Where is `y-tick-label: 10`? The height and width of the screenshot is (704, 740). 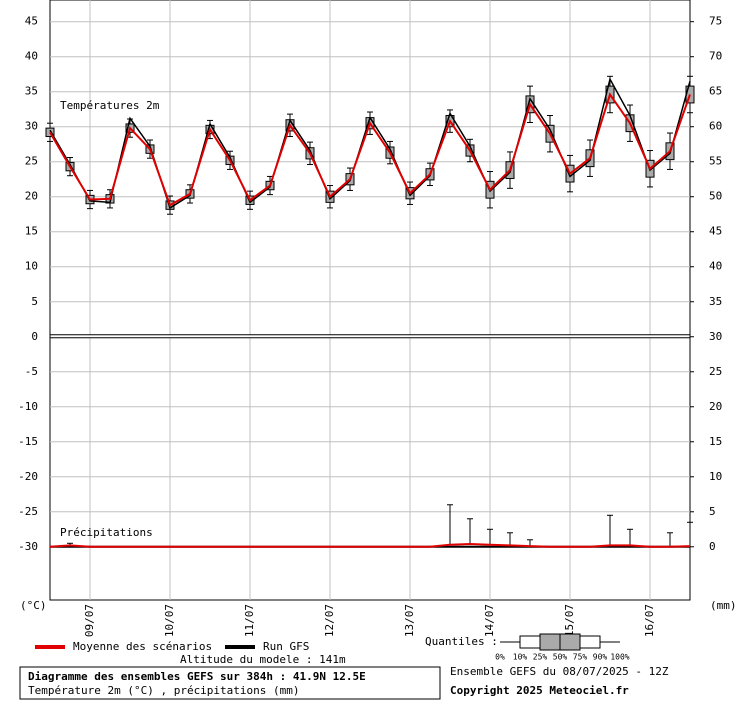
y-tick-label: 10 is located at coordinates (31, 266).